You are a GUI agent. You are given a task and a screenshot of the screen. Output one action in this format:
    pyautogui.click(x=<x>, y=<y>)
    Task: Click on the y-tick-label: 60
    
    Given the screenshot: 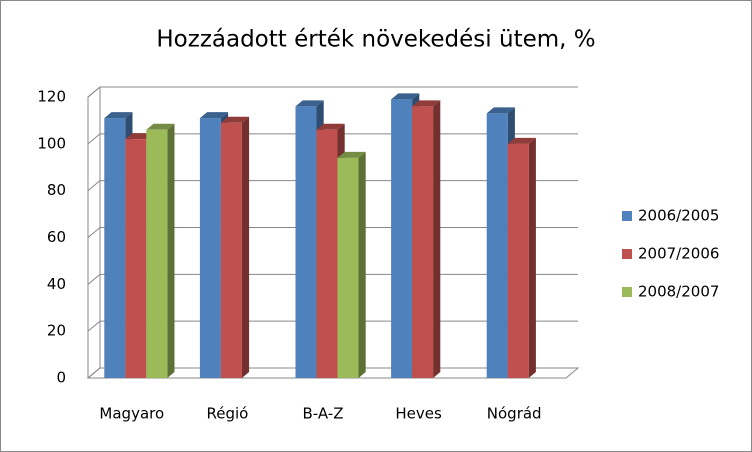 What is the action you would take?
    pyautogui.click(x=56, y=237)
    